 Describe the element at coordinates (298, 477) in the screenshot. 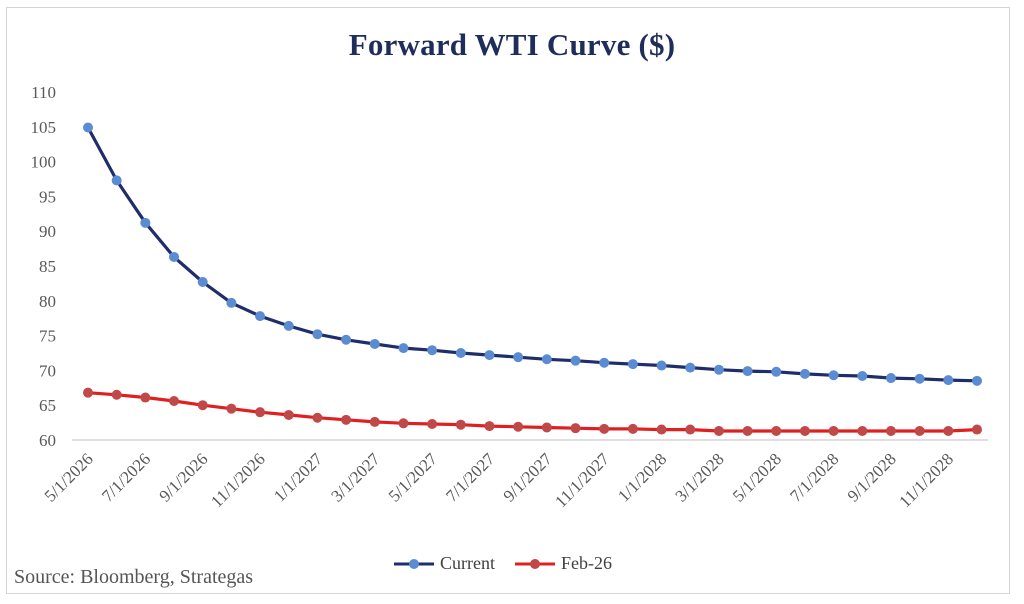

I see `x-tick-label: 1/1/2027` at that location.